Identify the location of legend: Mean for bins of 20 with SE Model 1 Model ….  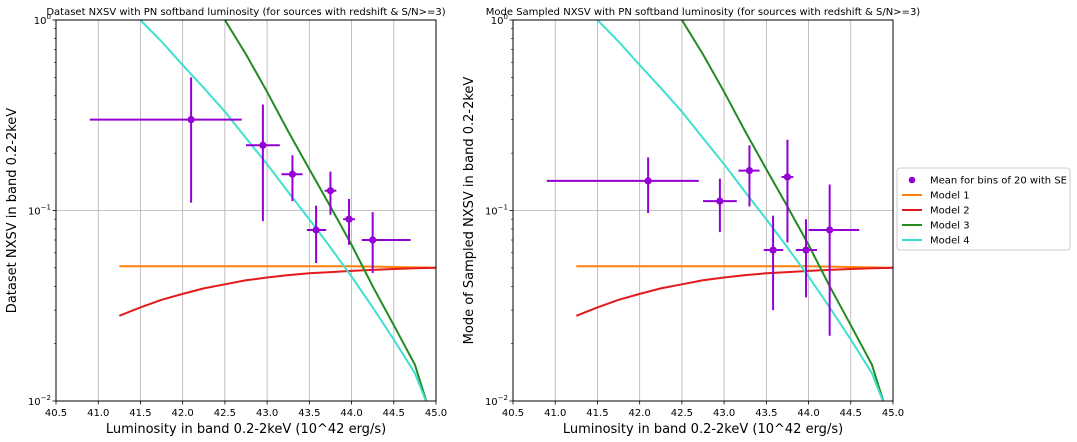
(983, 209).